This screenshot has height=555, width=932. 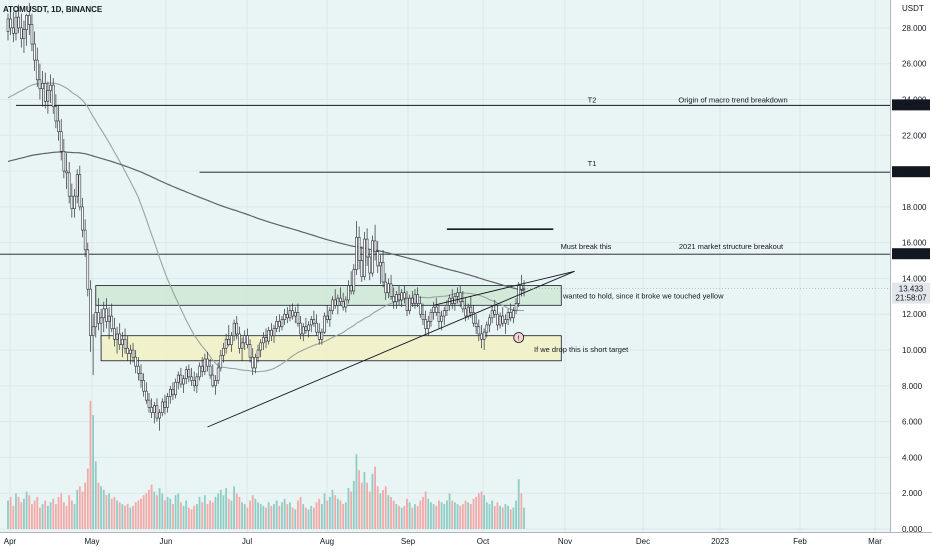 I want to click on alert-marker-circle, so click(x=519, y=337).